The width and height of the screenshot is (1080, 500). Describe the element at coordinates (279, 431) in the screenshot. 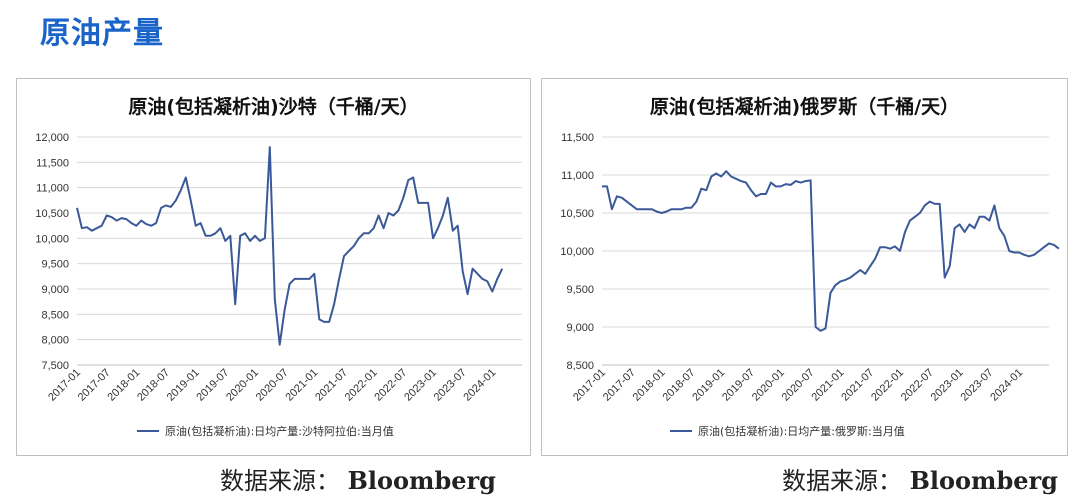

I see `legend-label: 原油(包括凝析油):日均产量:沙特阿拉伯:当月值` at that location.